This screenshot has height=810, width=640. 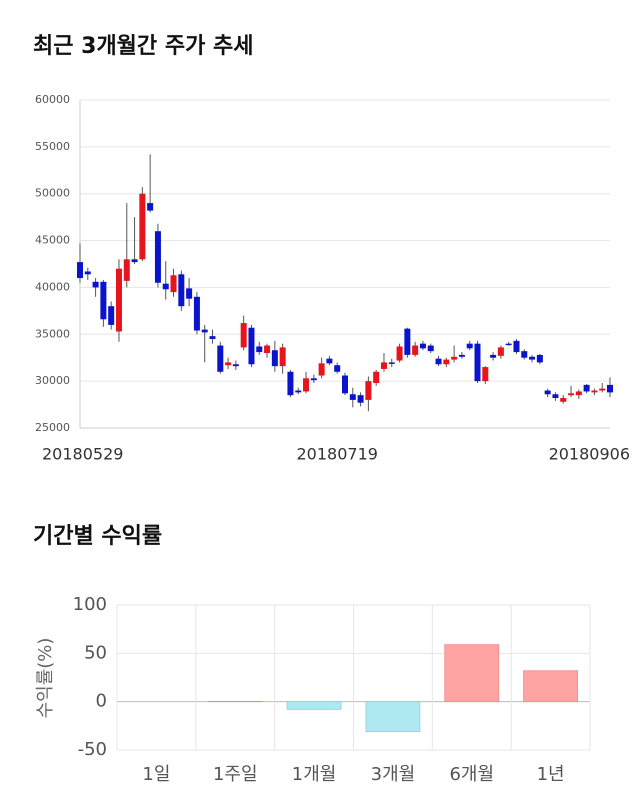 What do you see at coordinates (235, 774) in the screenshot?
I see `x-tick-label: 1주일` at bounding box center [235, 774].